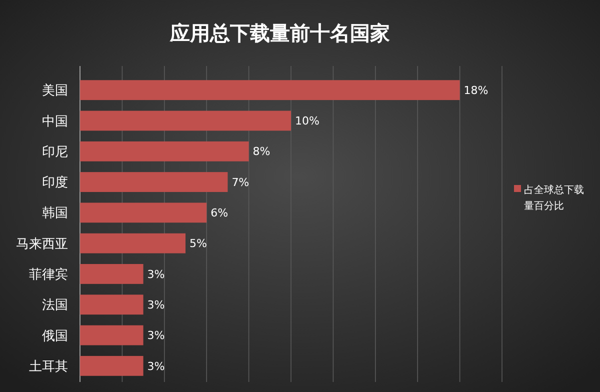 Image resolution: width=600 pixels, height=392 pixels. Describe the element at coordinates (42, 244) in the screenshot. I see `y-tick-label: 马来西亚` at that location.